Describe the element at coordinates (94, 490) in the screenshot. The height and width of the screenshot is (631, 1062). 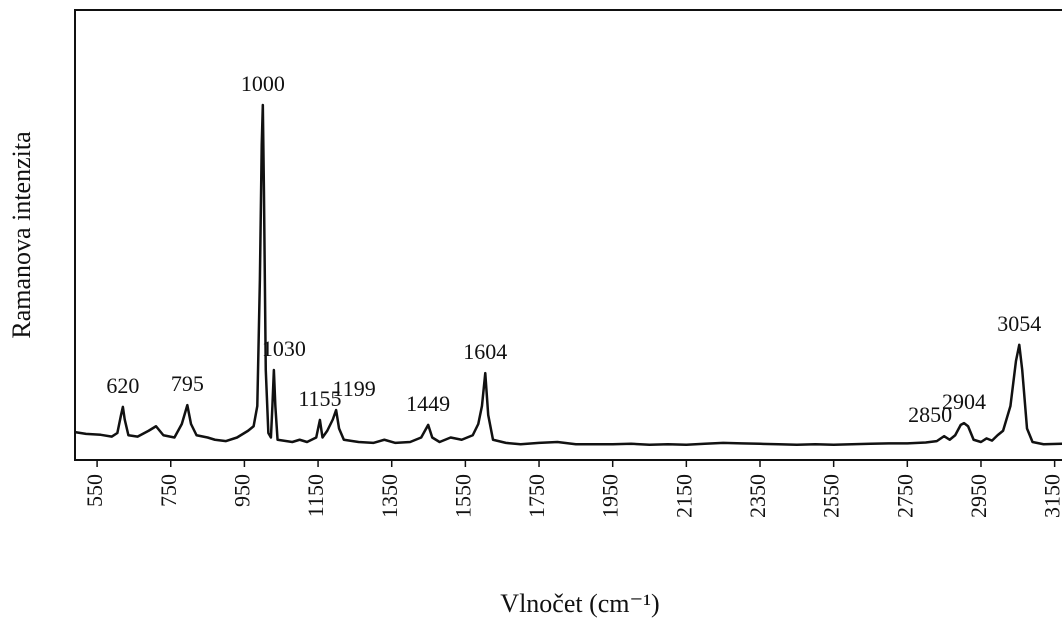
I see `x-tick-label: 550` at that location.